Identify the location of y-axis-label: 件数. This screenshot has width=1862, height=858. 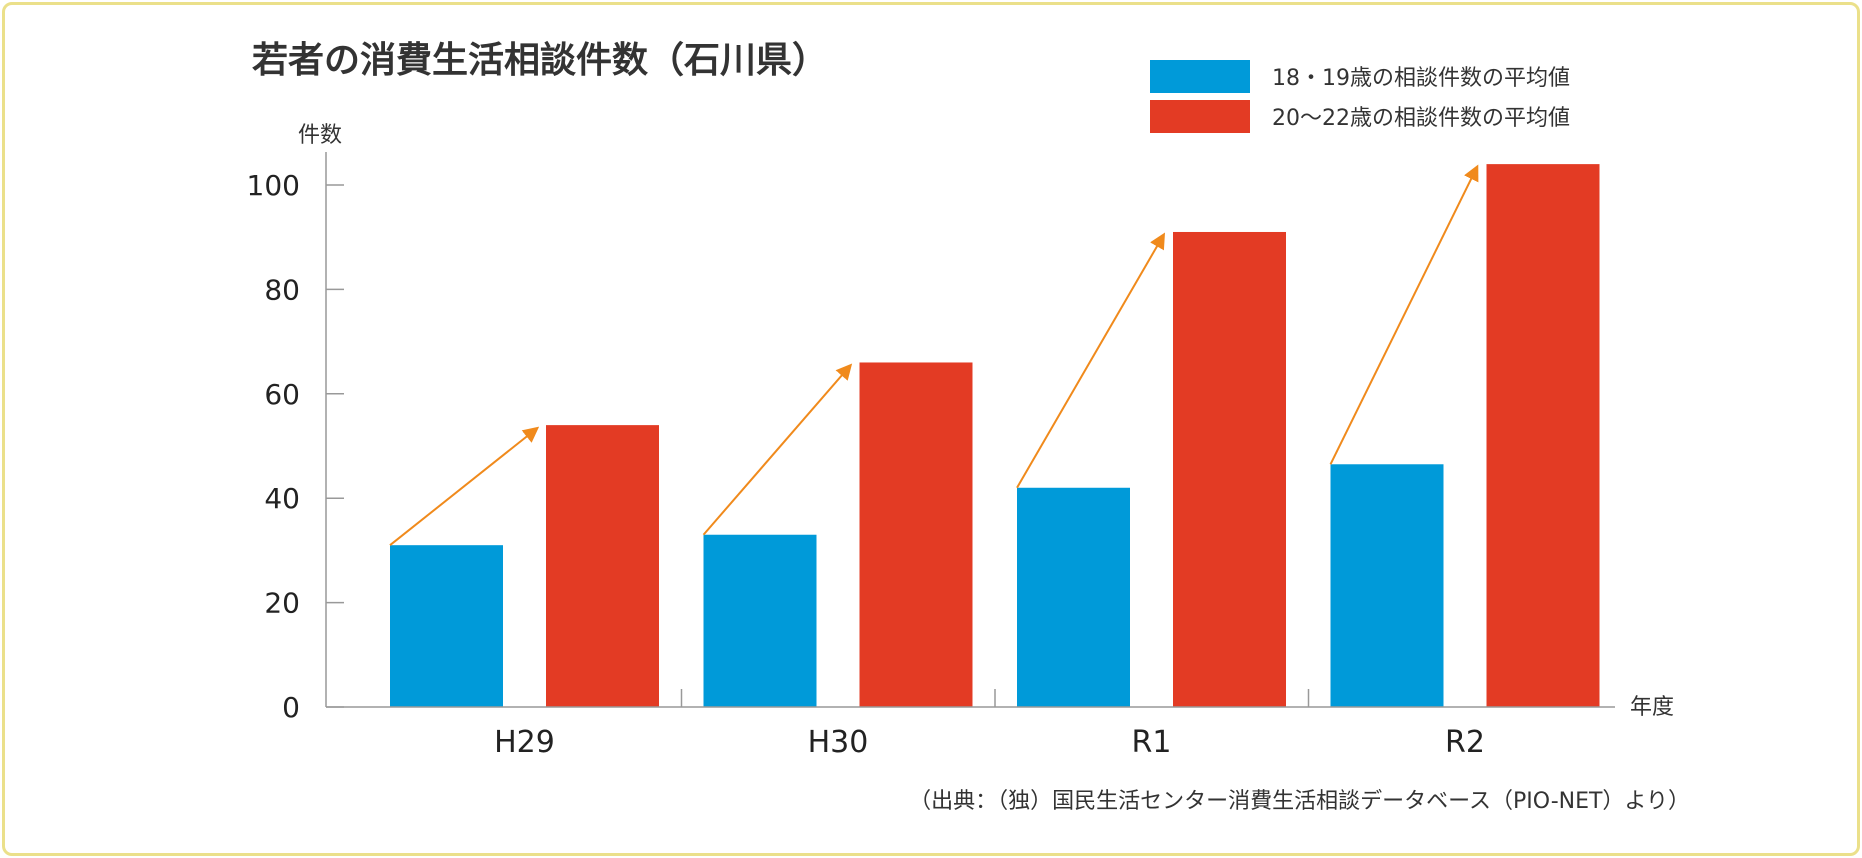
(320, 135).